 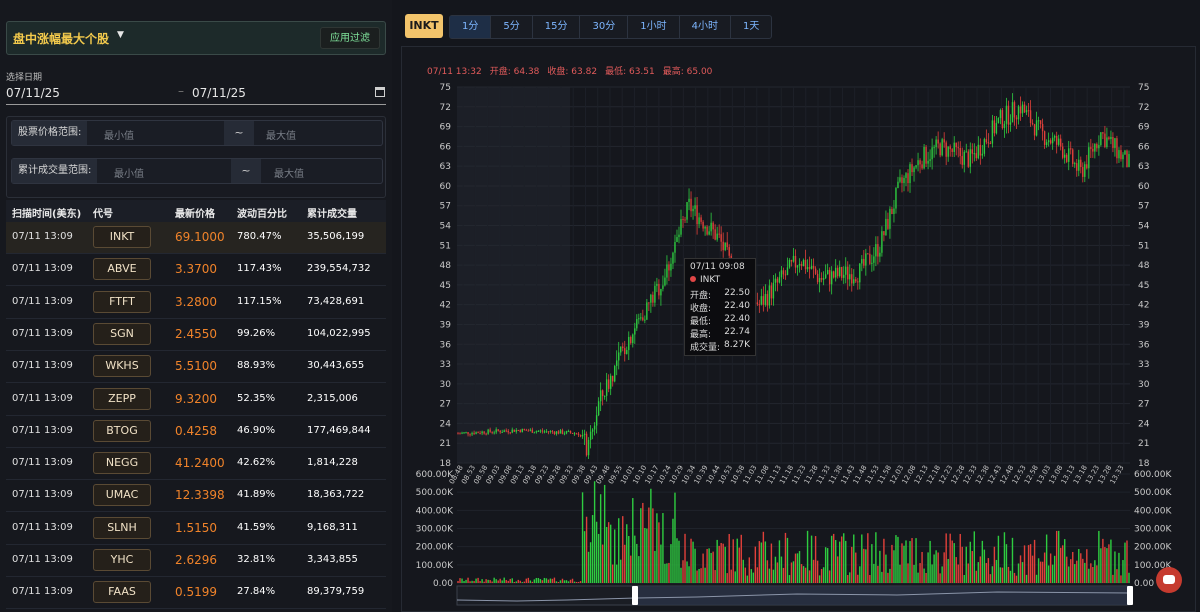 What do you see at coordinates (120, 35) in the screenshot?
I see `dropdown-caret-icon: ▼` at bounding box center [120, 35].